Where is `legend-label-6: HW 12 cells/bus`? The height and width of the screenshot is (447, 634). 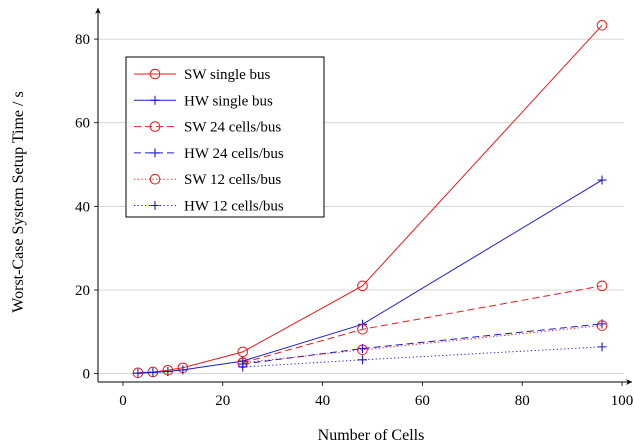 legend-label-6: HW 12 cells/bus is located at coordinates (234, 207).